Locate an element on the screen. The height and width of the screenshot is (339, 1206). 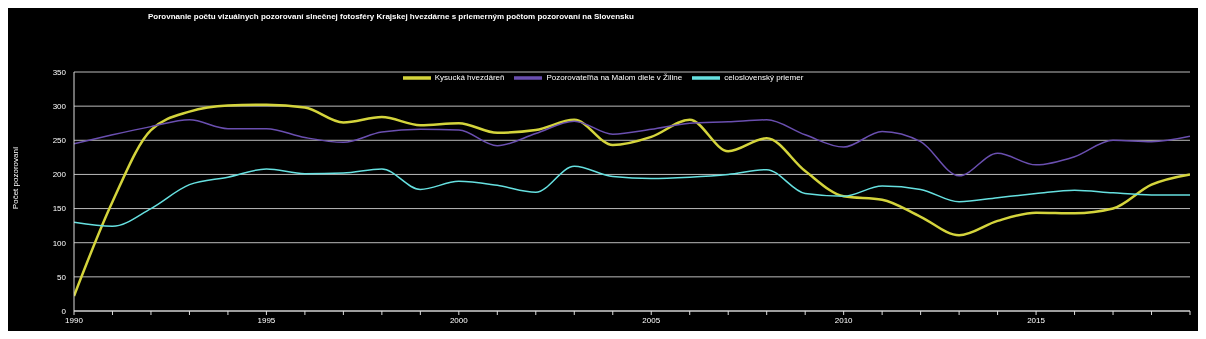
x-tick-label: 1995 is located at coordinates (266, 320).